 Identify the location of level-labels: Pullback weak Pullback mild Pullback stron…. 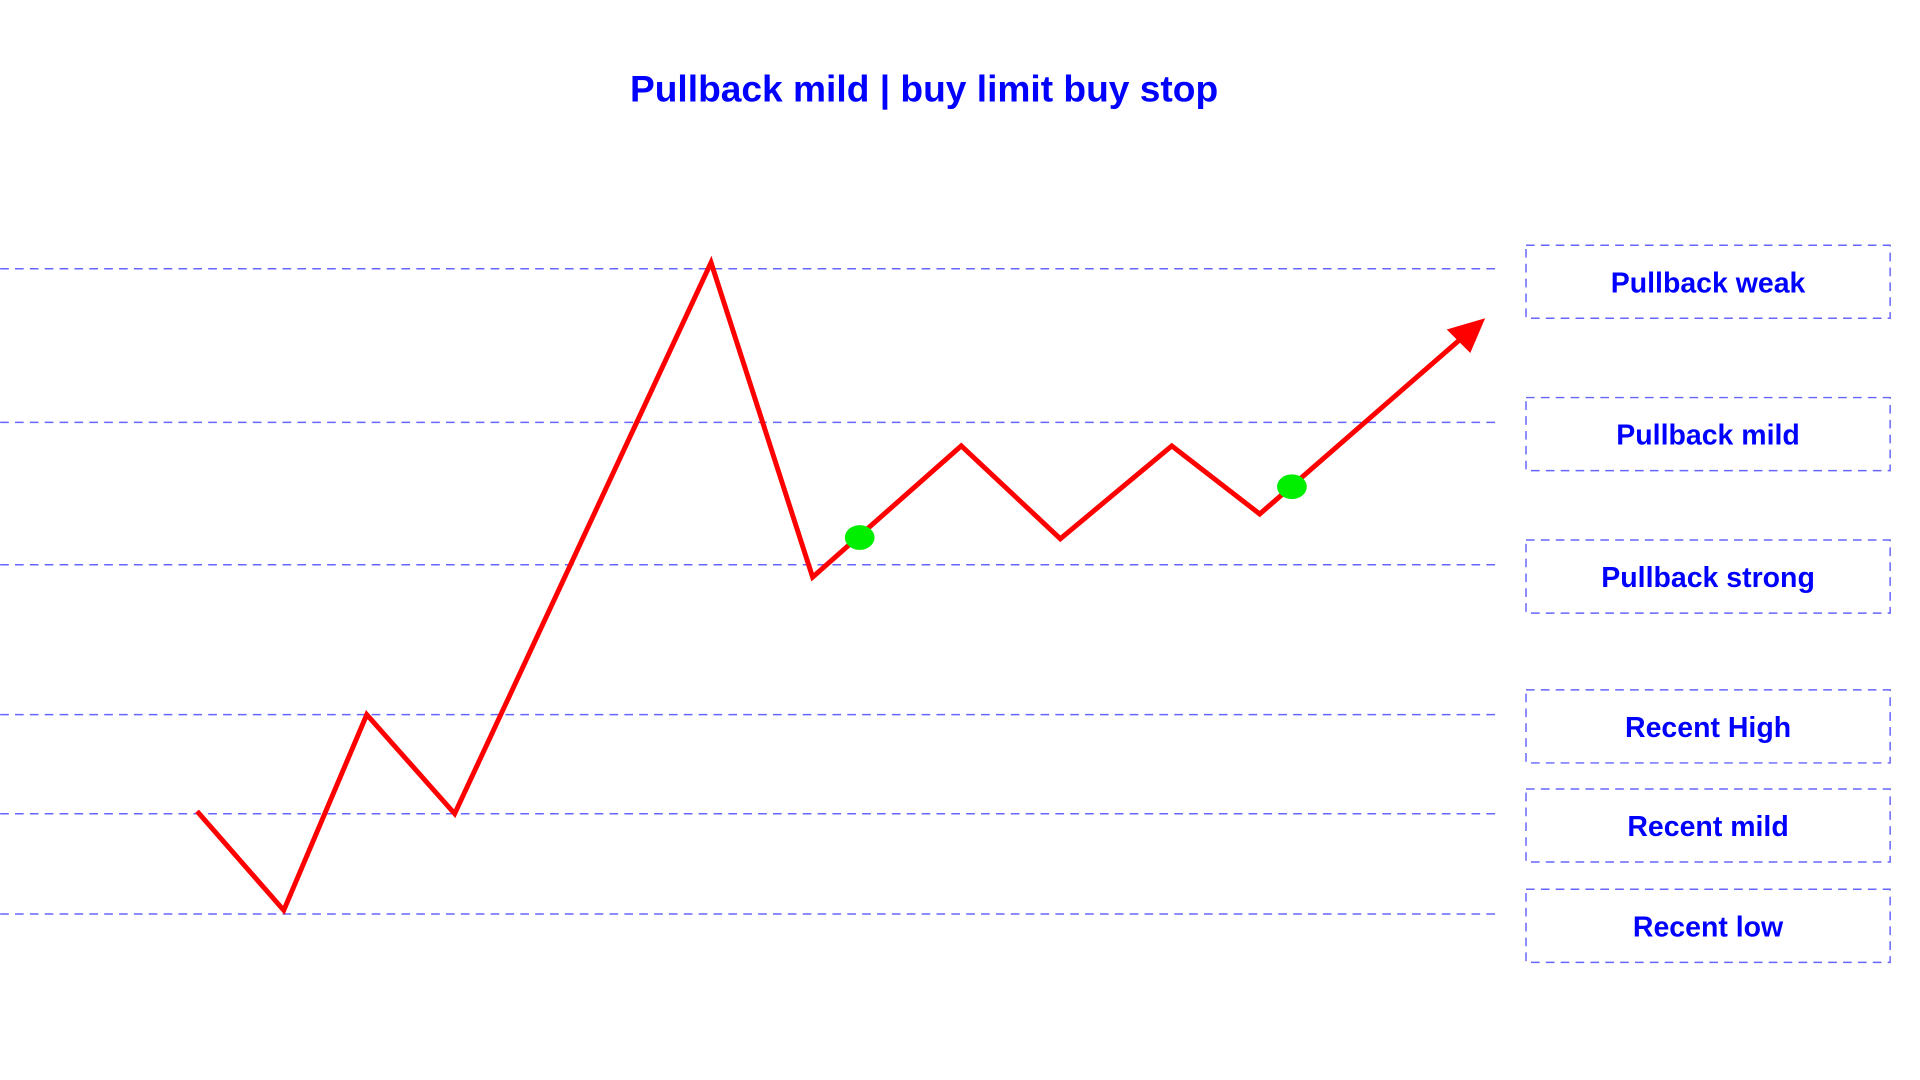
(1708, 604).